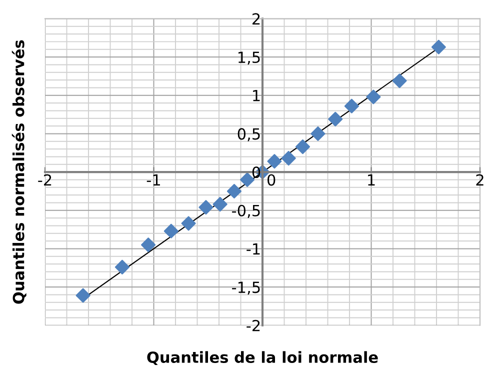 This screenshot has height=374, width=500. Describe the element at coordinates (253, 249) in the screenshot. I see `y-tick-label: -1` at that location.